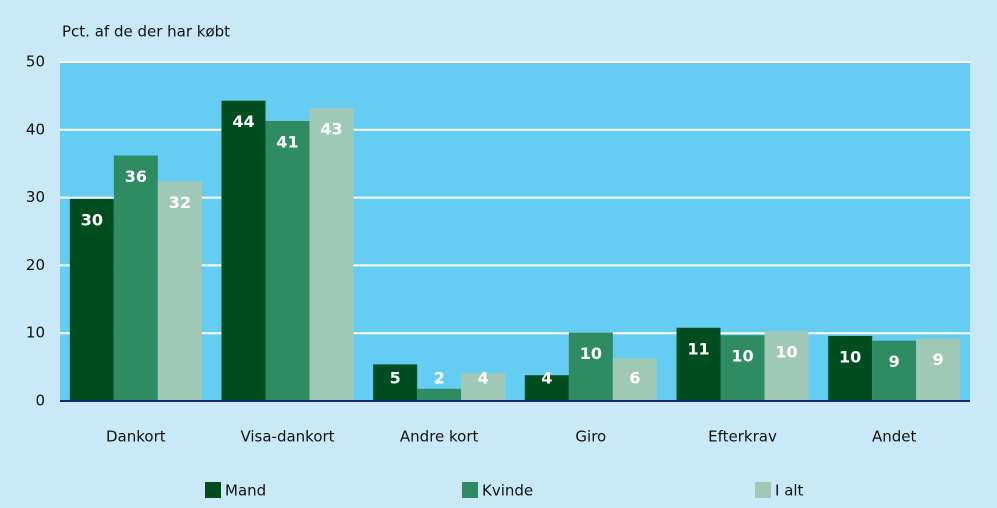 Image resolution: width=997 pixels, height=508 pixels. I want to click on value-label: 32, so click(180, 202).